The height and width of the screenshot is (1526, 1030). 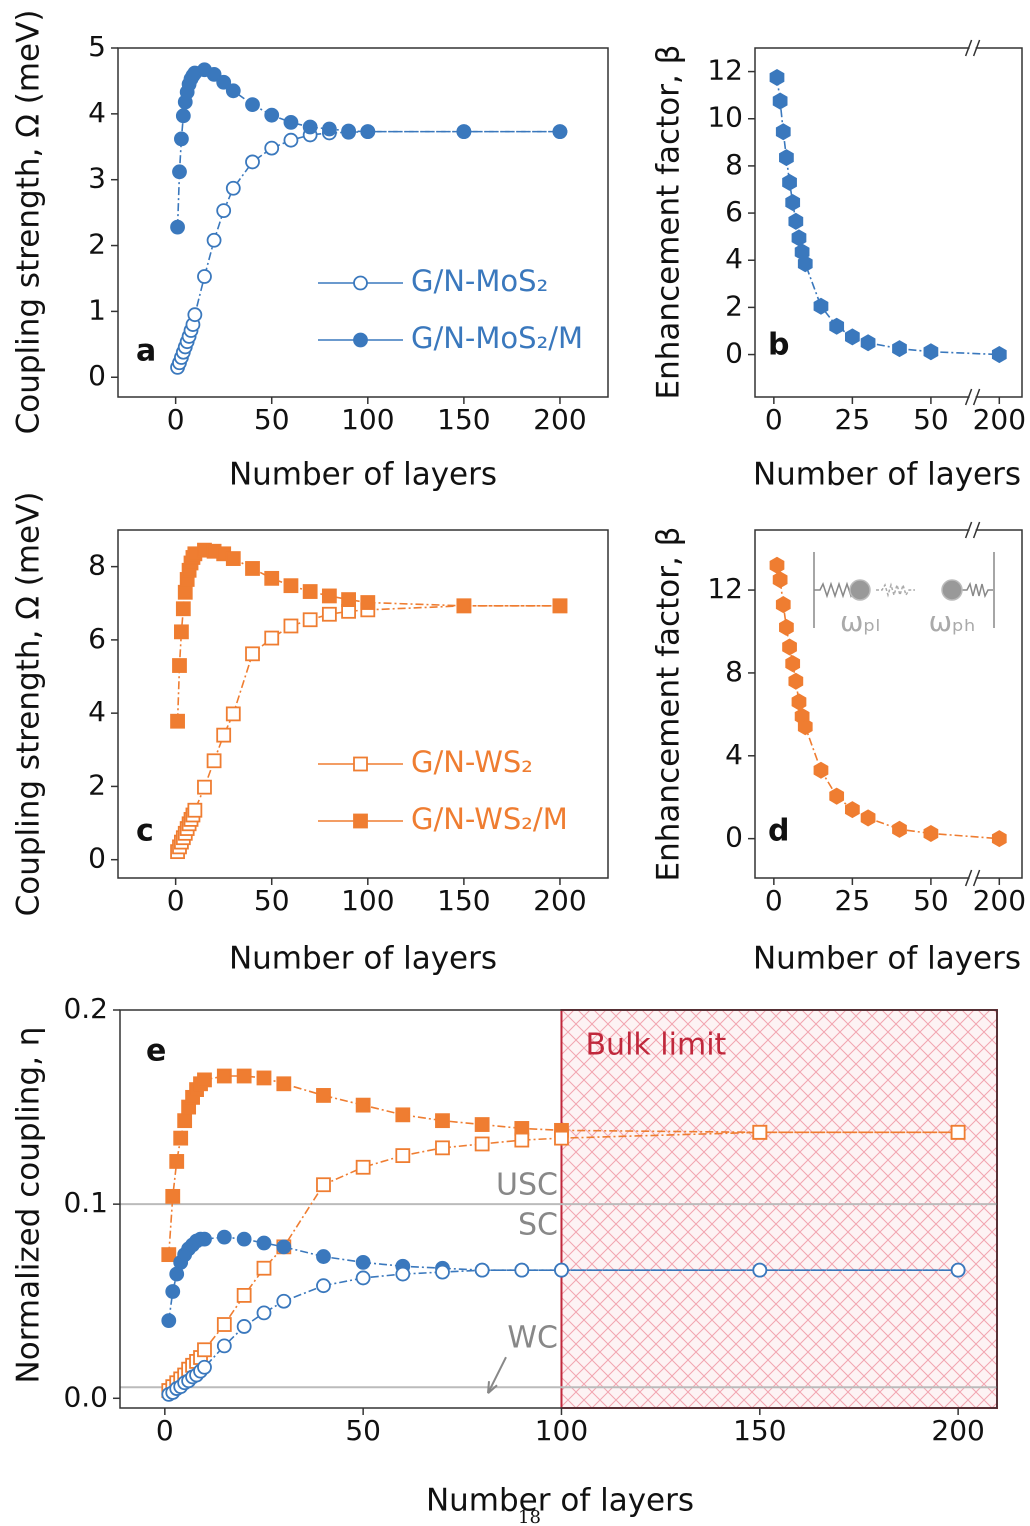 I want to click on legend-label: G/N-WS₂/M, so click(x=489, y=819).